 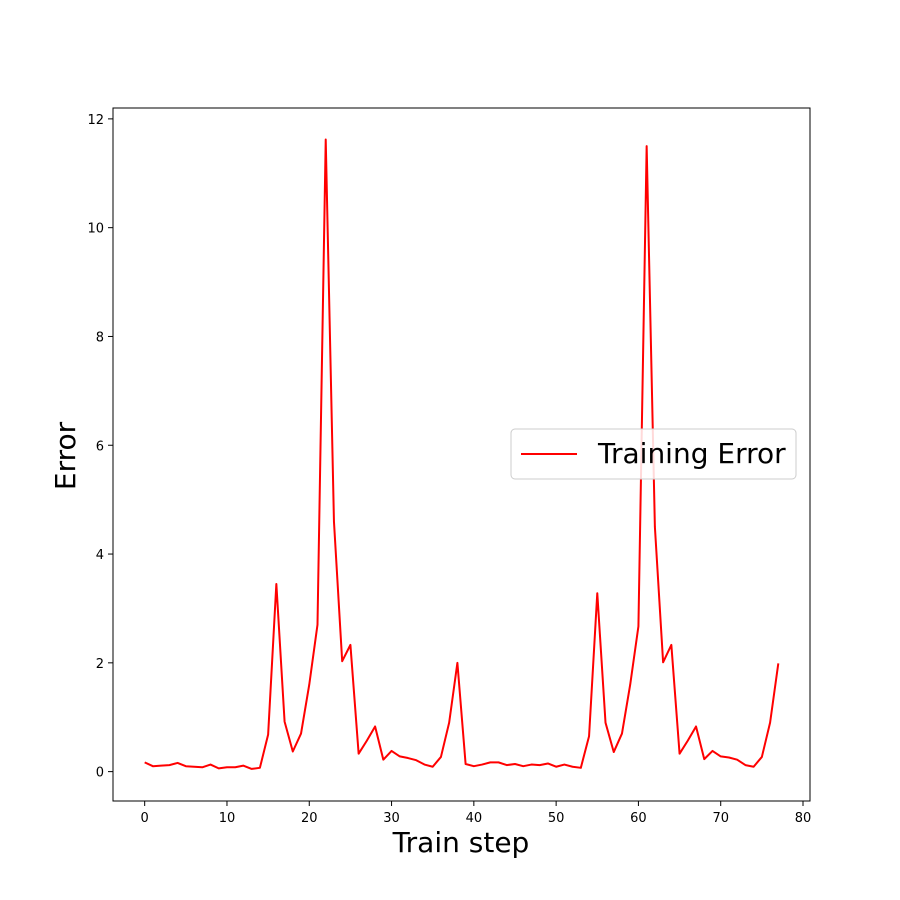 What do you see at coordinates (474, 818) in the screenshot?
I see `x-tick-label: 40` at bounding box center [474, 818].